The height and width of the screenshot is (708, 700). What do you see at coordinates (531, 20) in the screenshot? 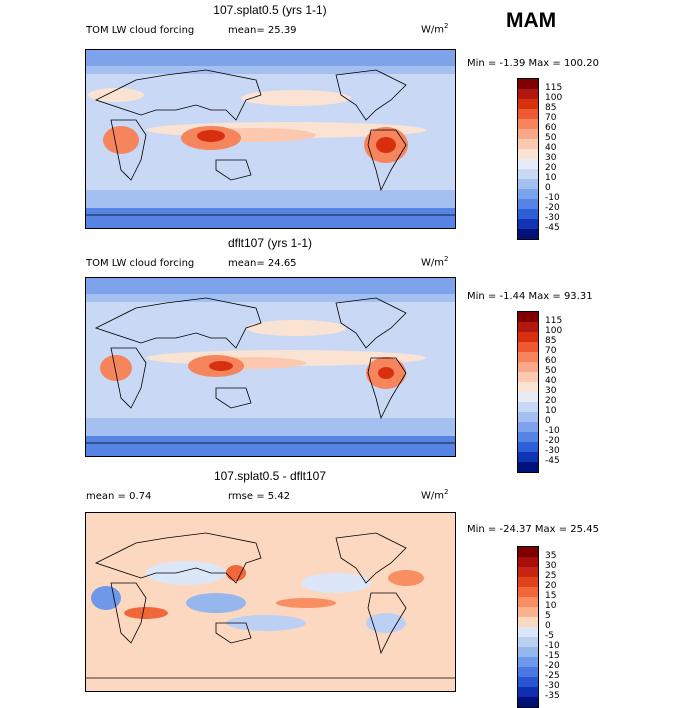
I see `season-label: MAM` at bounding box center [531, 20].